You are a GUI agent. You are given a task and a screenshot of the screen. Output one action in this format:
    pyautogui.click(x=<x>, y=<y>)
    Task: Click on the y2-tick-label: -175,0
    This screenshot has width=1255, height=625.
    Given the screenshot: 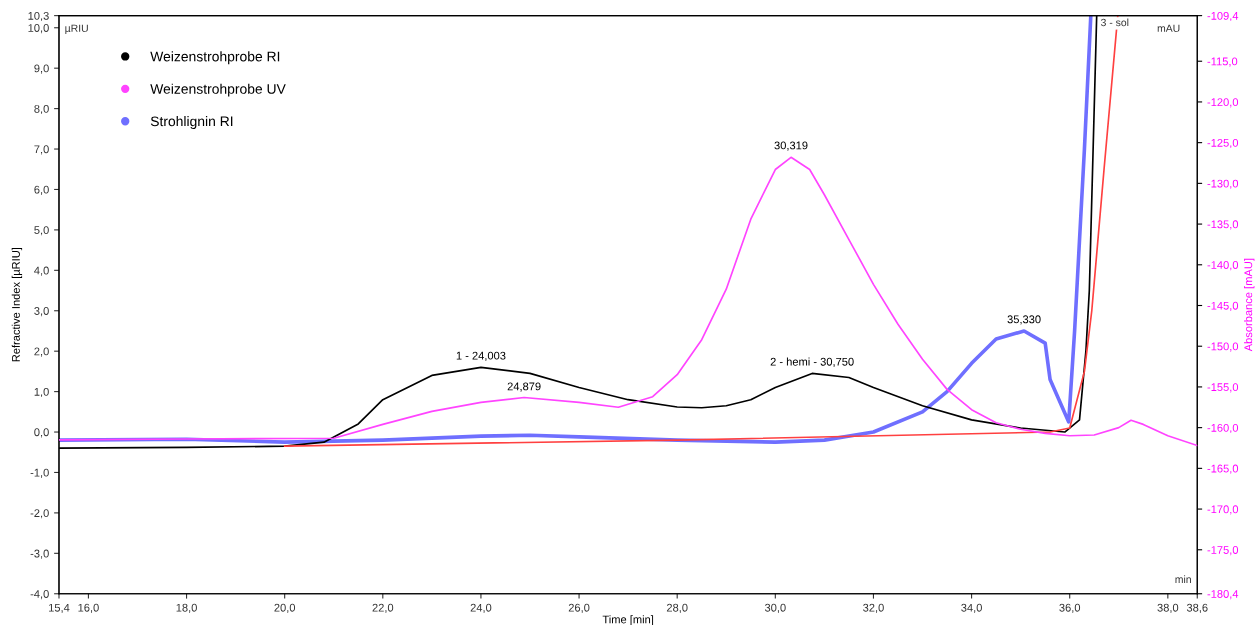 What is the action you would take?
    pyautogui.click(x=1223, y=551)
    